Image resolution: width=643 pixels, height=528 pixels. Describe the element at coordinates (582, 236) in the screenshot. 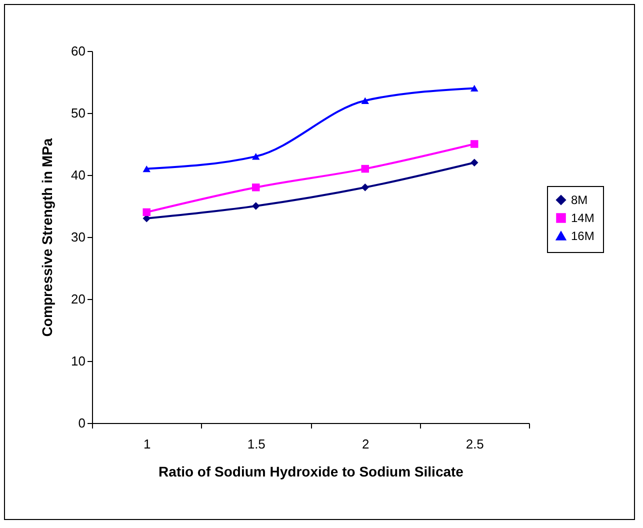

I see `legend-label: 16M` at that location.